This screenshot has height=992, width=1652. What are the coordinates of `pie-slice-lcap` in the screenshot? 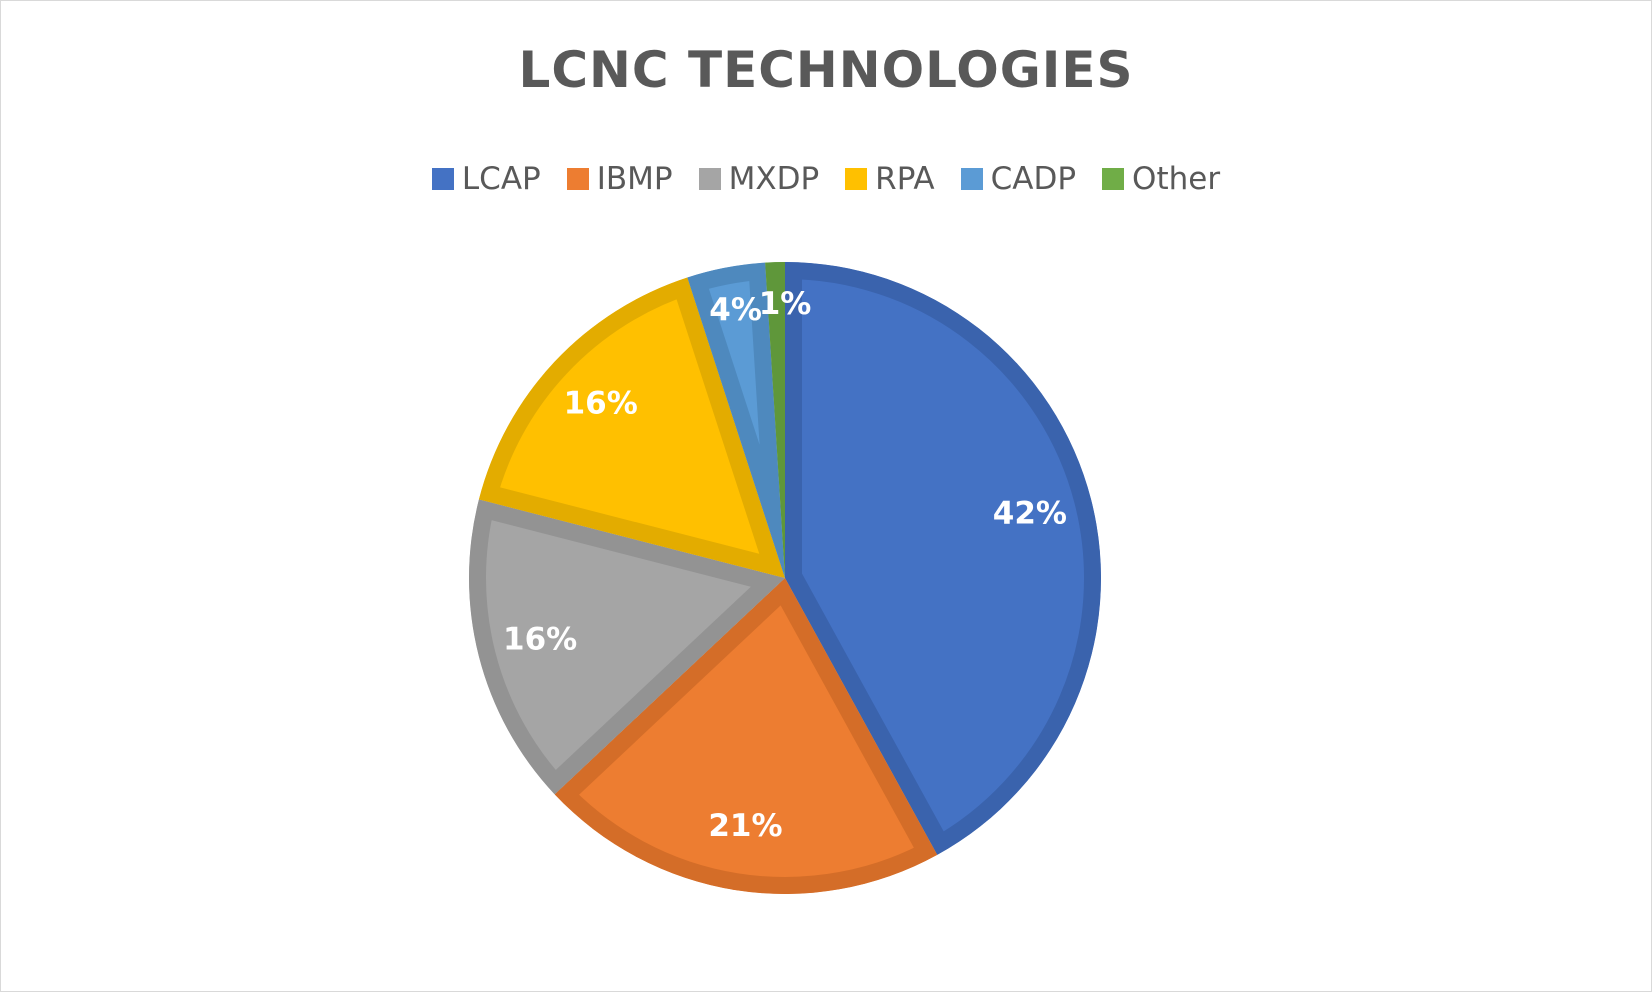 It's located at (943, 558).